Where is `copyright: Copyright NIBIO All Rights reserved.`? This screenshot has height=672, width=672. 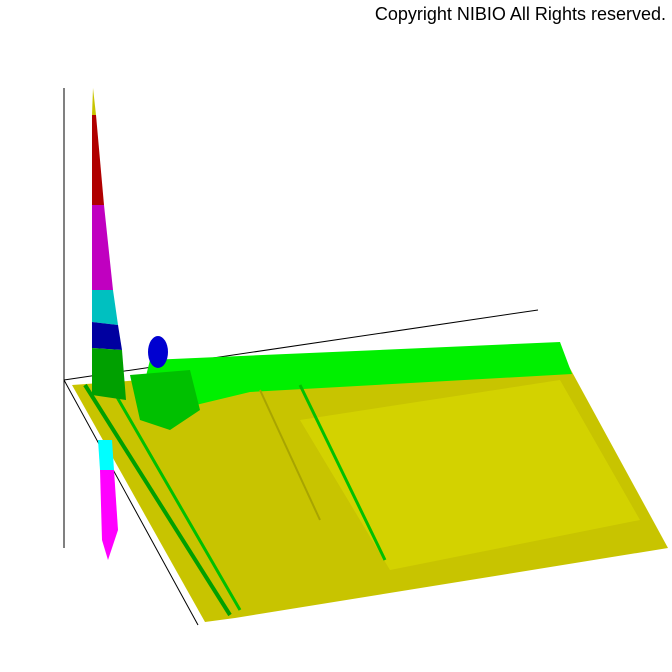
copyright: Copyright NIBIO All Rights reserved. is located at coordinates (520, 14).